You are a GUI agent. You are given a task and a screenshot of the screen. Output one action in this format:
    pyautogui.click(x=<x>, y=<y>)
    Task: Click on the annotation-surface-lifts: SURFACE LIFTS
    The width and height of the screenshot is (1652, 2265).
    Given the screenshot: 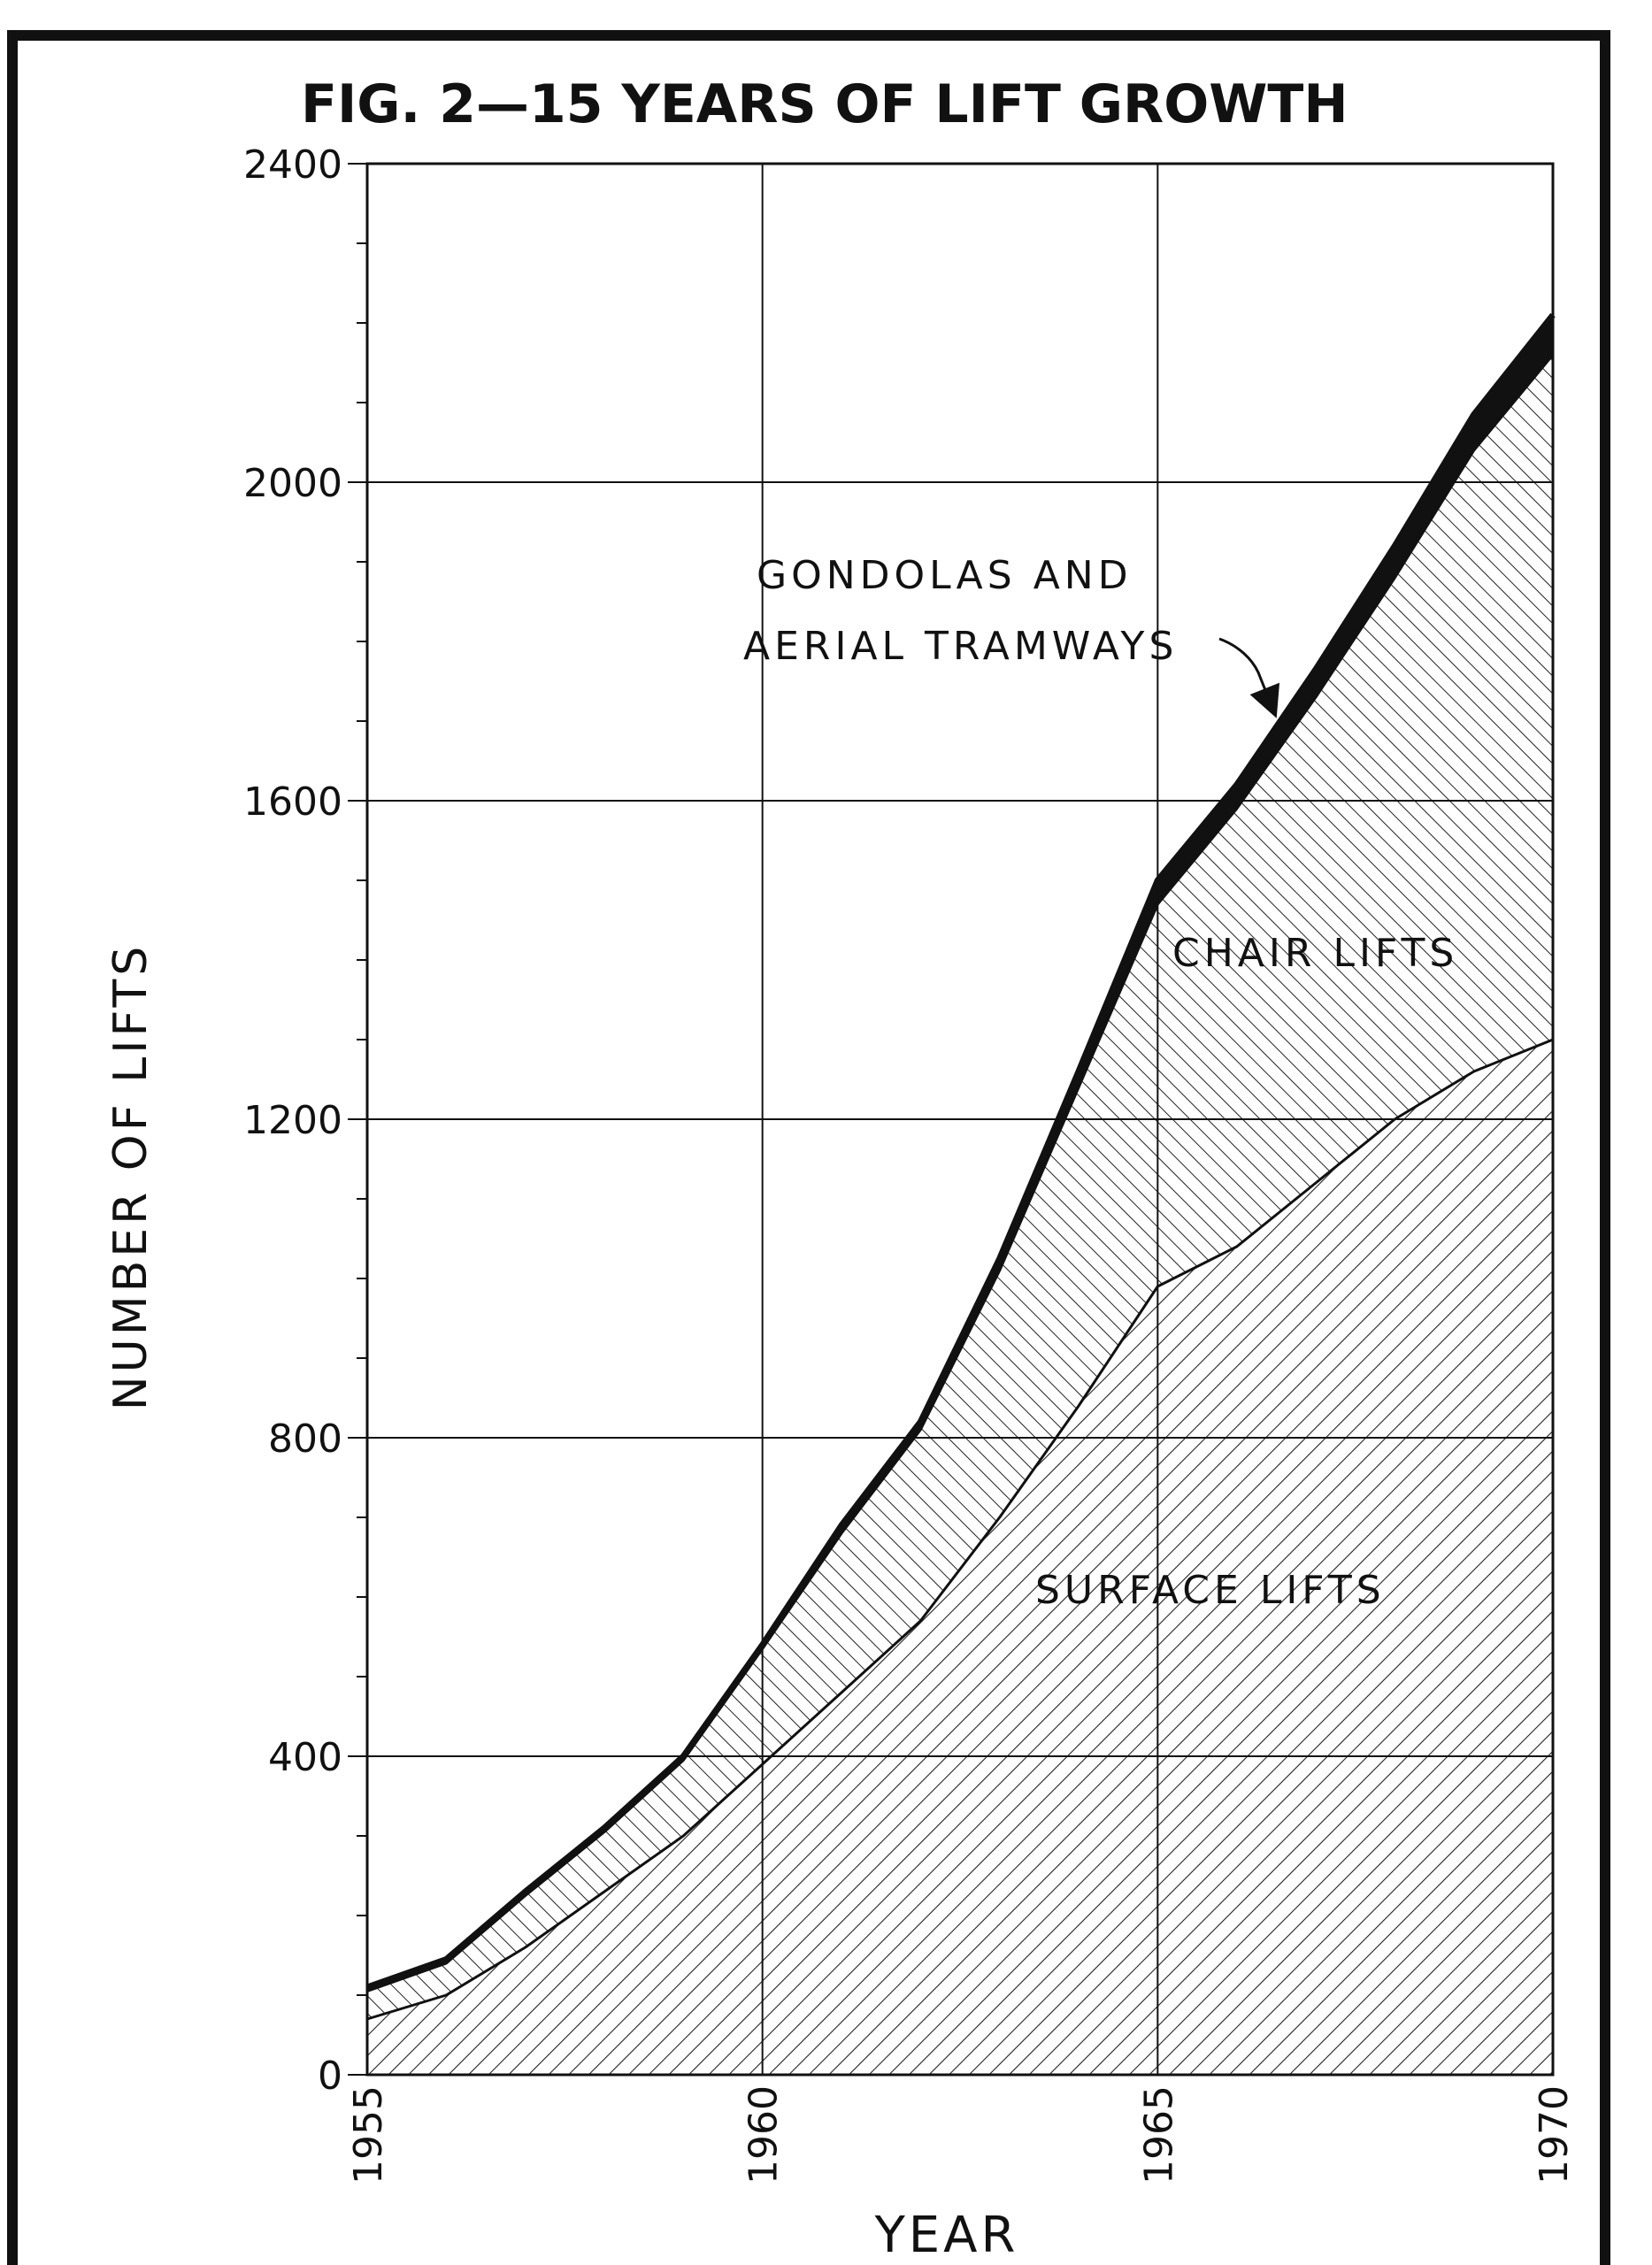 What is the action you would take?
    pyautogui.click(x=1210, y=1590)
    